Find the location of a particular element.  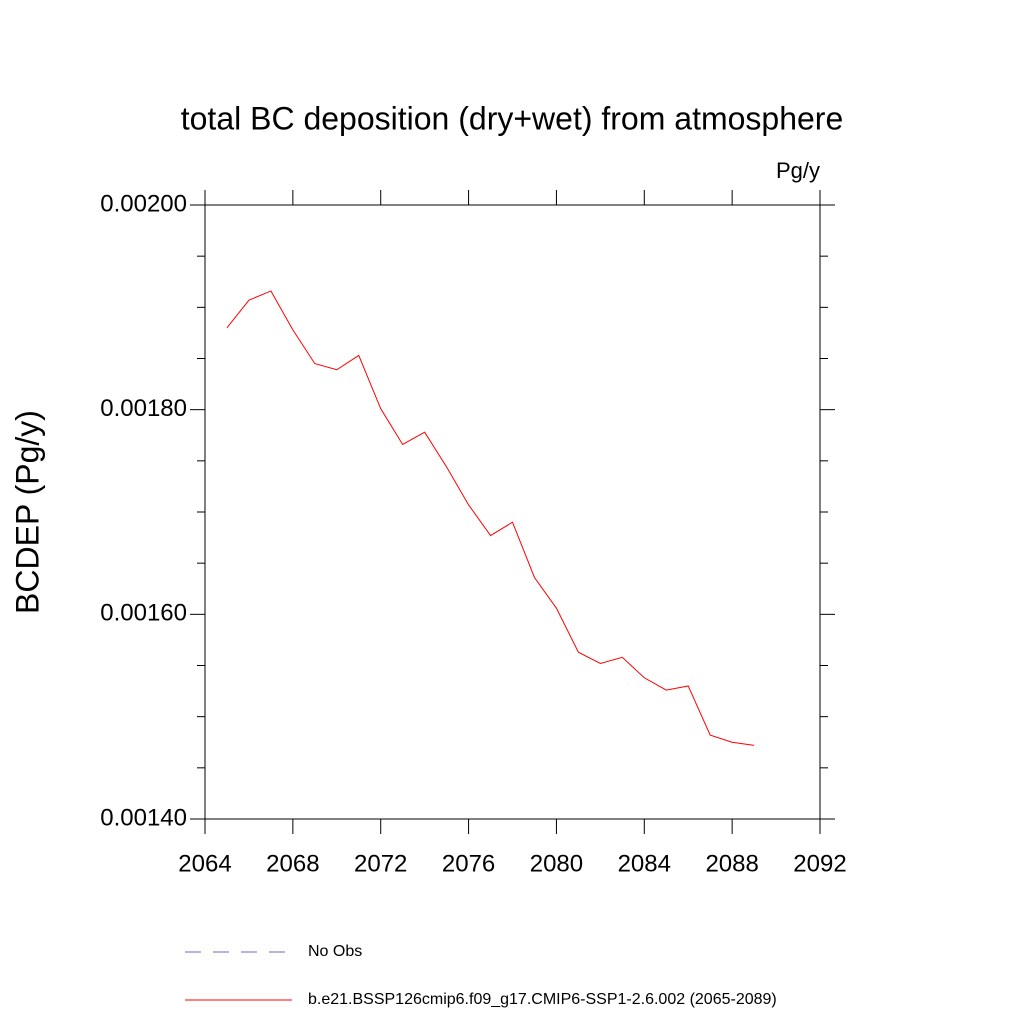

x-tick-label: 2068 is located at coordinates (292, 863).